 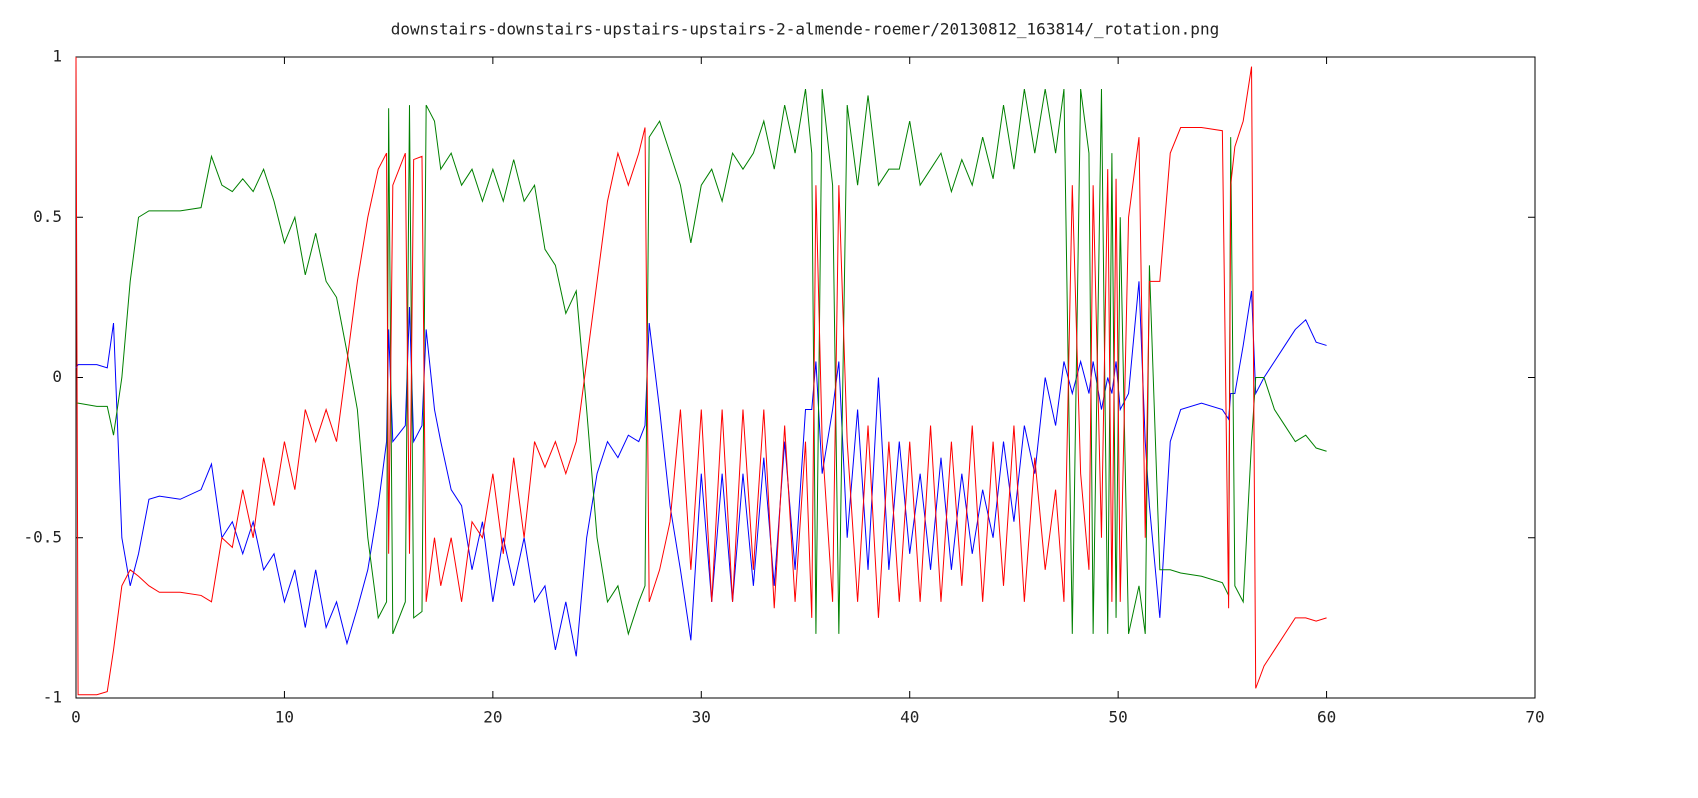 I want to click on x-tick-label: 0, so click(x=76, y=717).